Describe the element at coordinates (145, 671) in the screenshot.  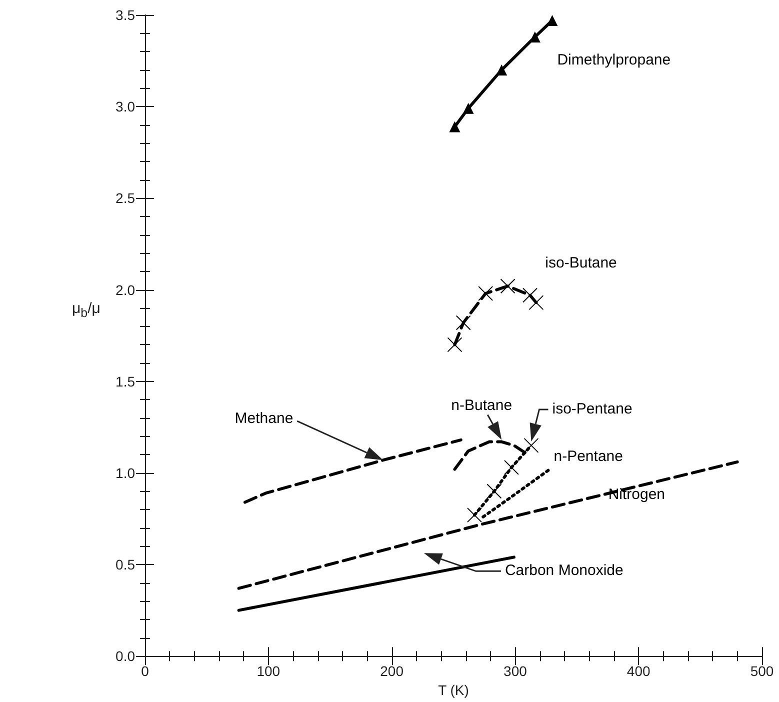
I see `x-tick-label: 0` at that location.